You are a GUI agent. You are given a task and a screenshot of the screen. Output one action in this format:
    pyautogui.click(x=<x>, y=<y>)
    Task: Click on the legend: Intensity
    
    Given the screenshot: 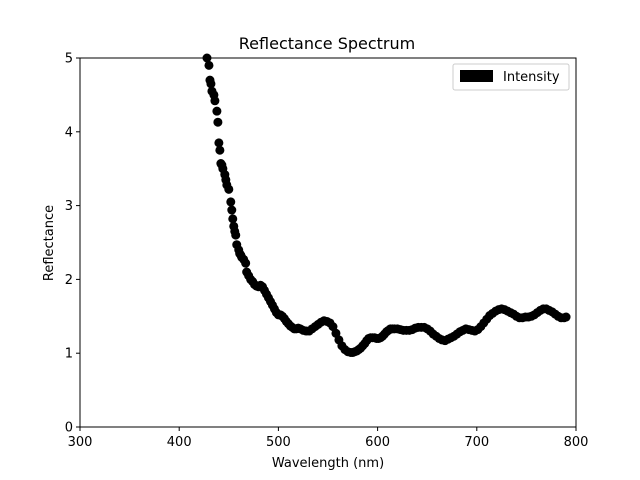 What is the action you would take?
    pyautogui.click(x=511, y=77)
    